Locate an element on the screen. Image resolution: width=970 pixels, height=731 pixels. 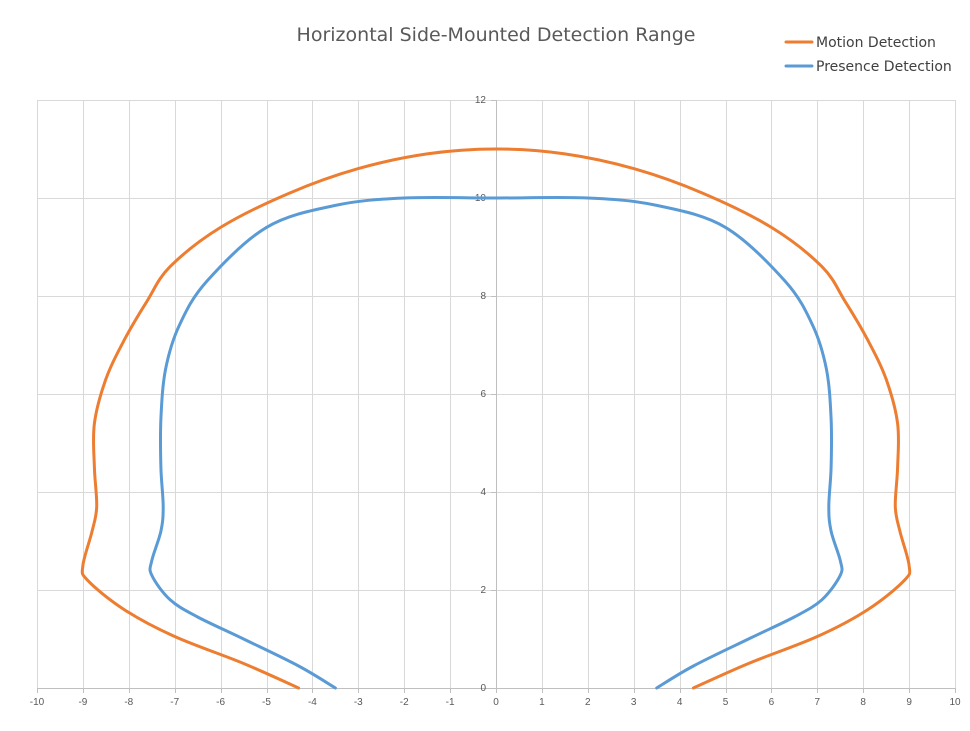
x-tick-label: 3 is located at coordinates (634, 702).